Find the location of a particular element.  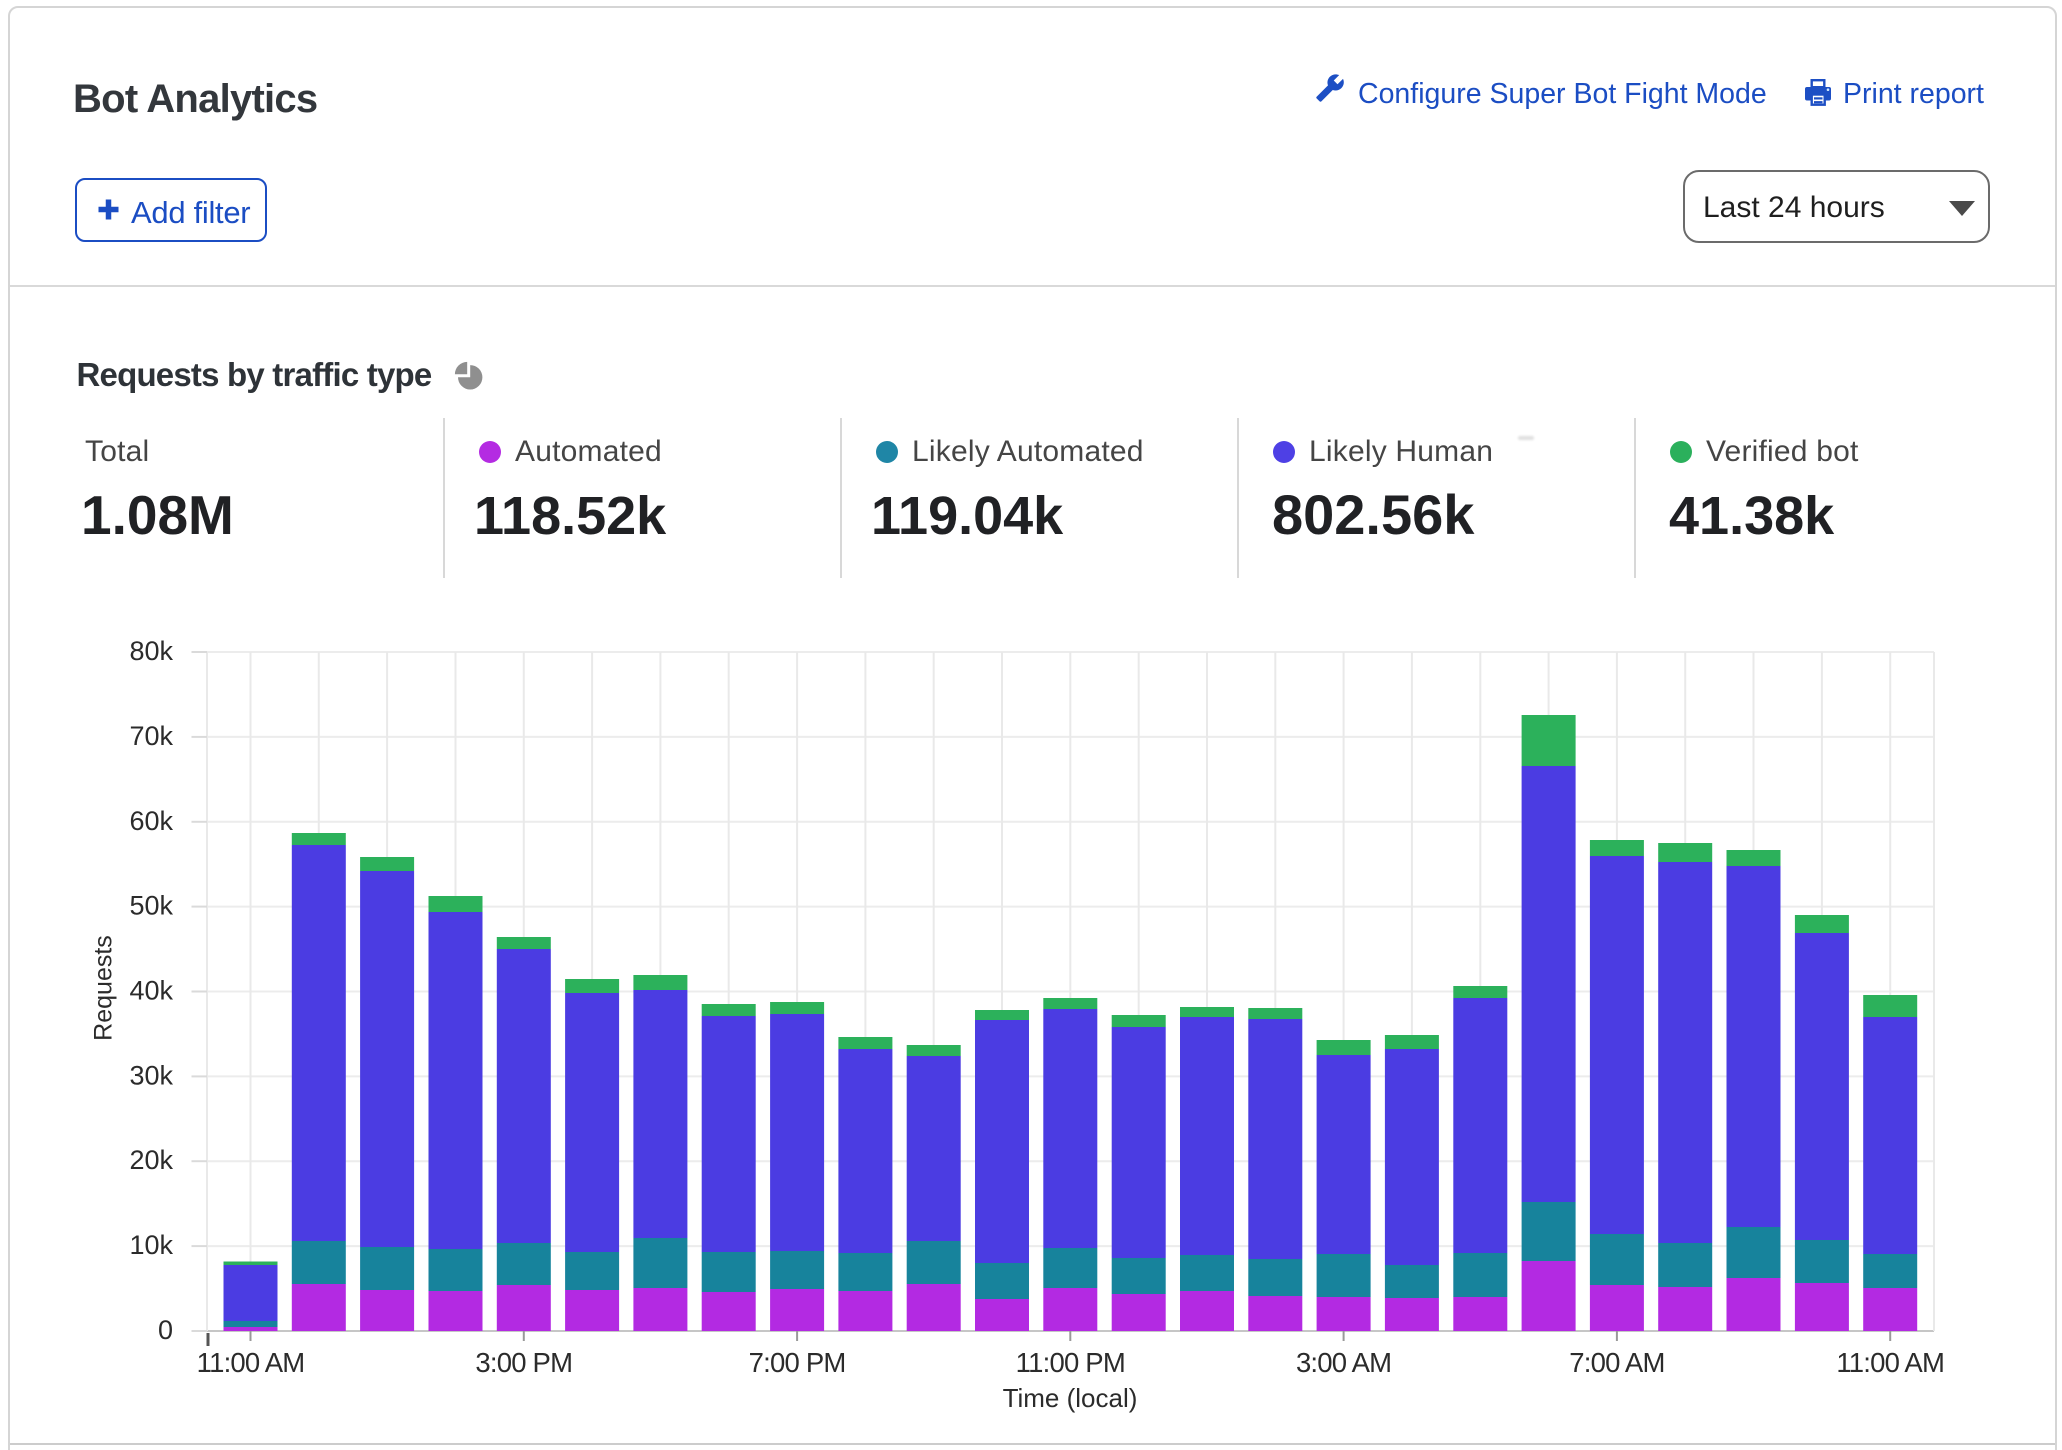

svg-text: 3:00 AM is located at coordinates (1343, 1362).